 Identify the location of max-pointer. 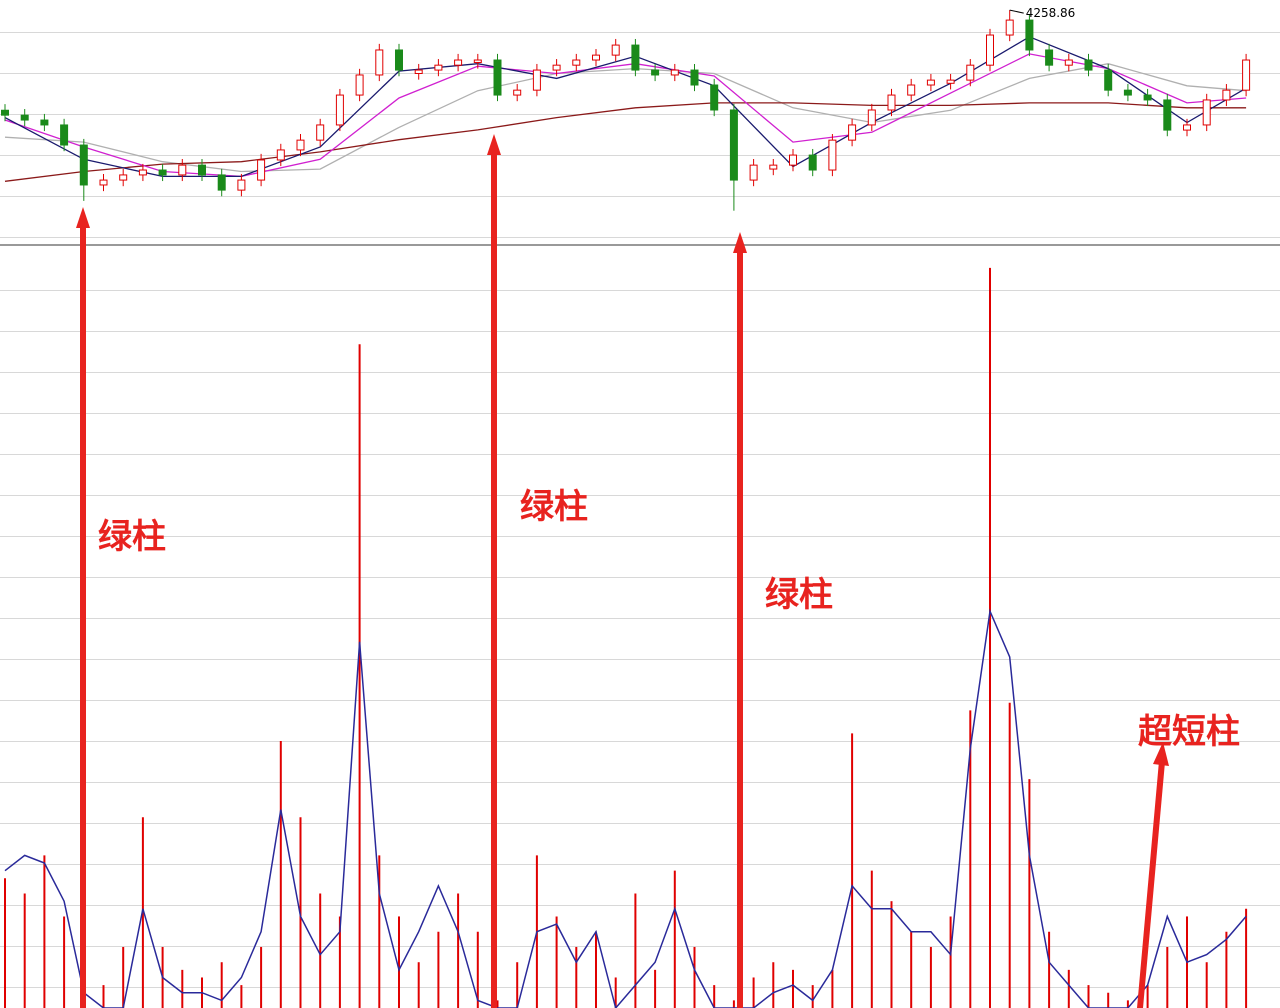
(1016, 11).